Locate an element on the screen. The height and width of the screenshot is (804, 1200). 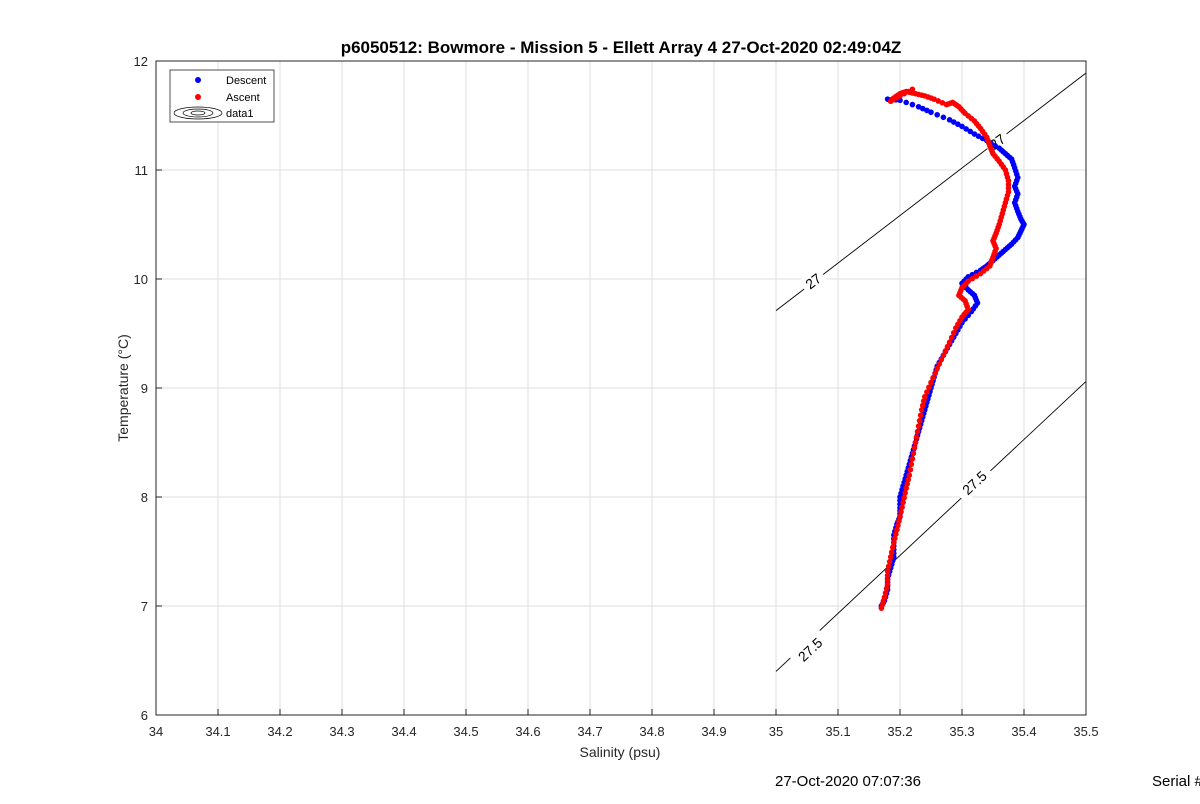
legend-entry-data1: data1 is located at coordinates (213, 113).